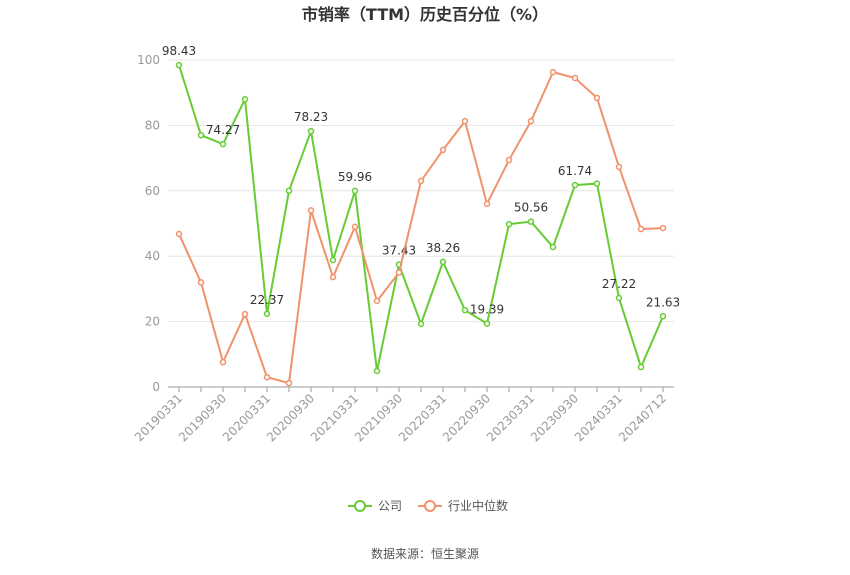 This screenshot has width=850, height=575. I want to click on y-tick-label: 60, so click(152, 191).